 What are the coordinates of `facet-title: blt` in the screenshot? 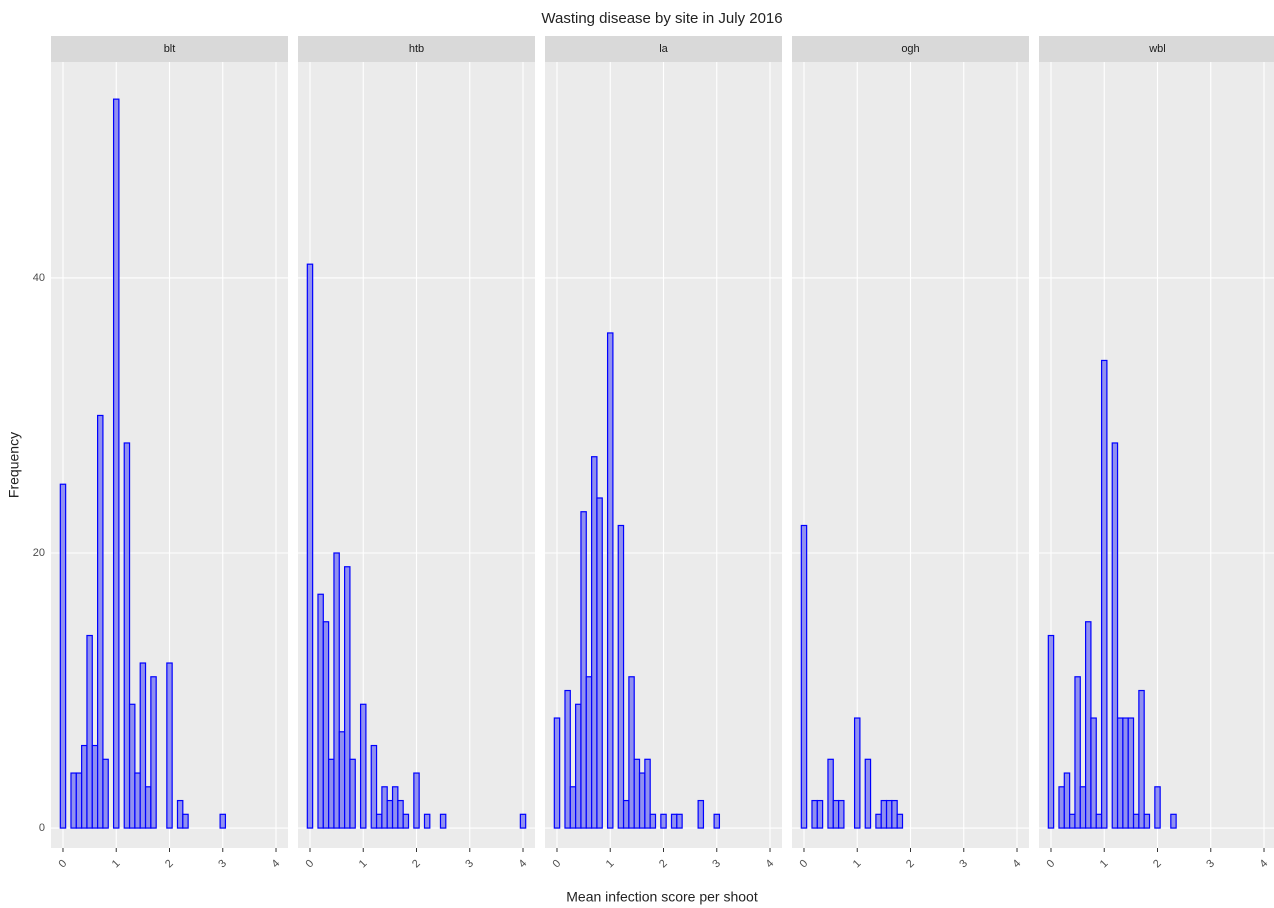 It's located at (170, 49).